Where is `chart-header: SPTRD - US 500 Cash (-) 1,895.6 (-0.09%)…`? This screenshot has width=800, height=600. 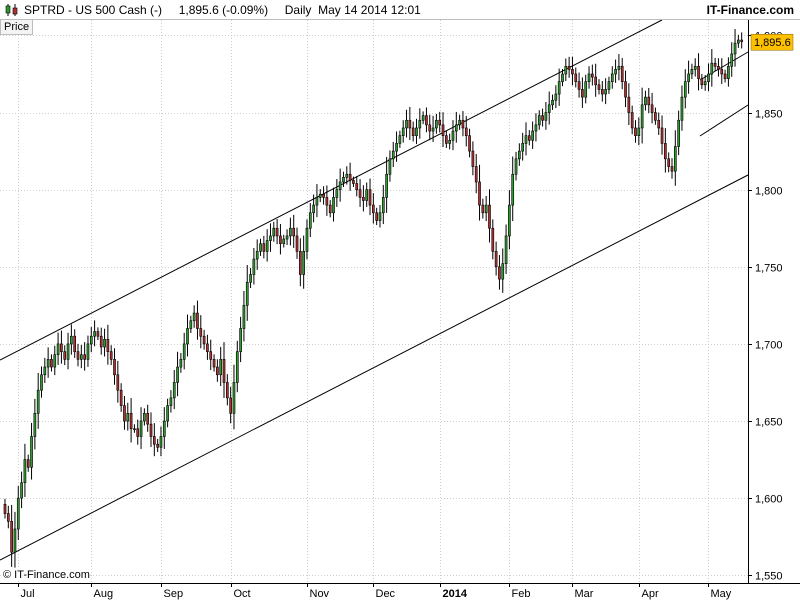 chart-header: SPTRD - US 500 Cash (-) 1,895.6 (-0.09%)… is located at coordinates (400, 10).